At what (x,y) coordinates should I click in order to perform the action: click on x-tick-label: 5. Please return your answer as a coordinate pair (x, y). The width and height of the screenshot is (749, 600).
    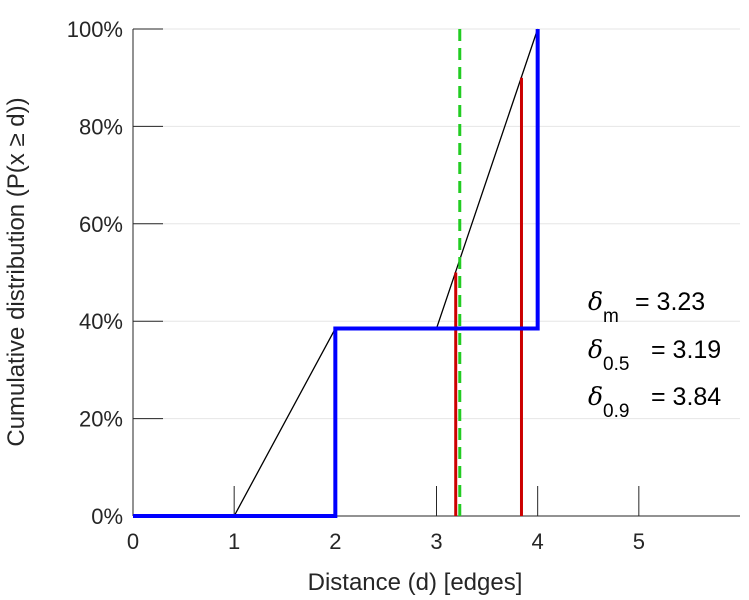
    Looking at the image, I should click on (639, 541).